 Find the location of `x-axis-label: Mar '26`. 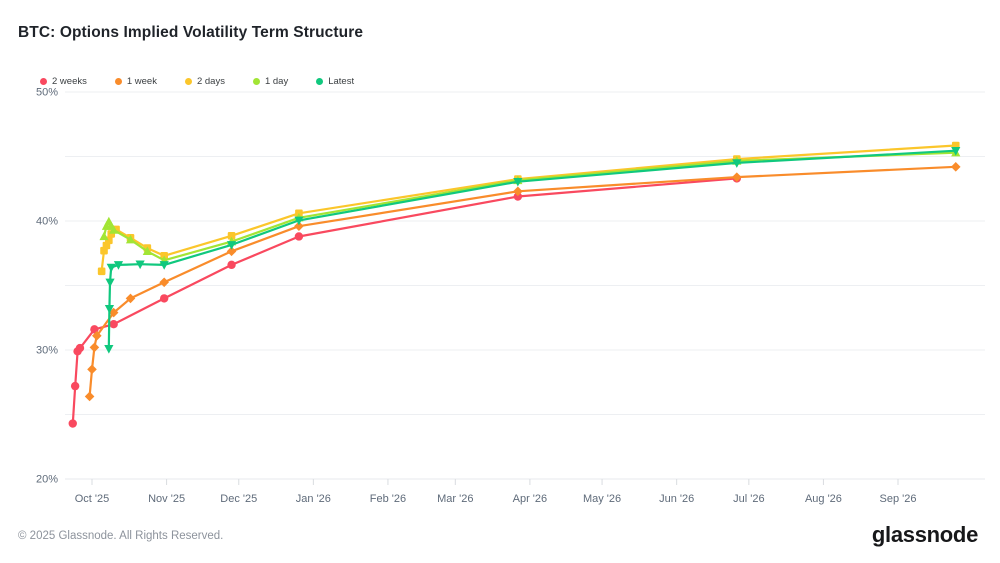

x-axis-label: Mar '26 is located at coordinates (455, 499).